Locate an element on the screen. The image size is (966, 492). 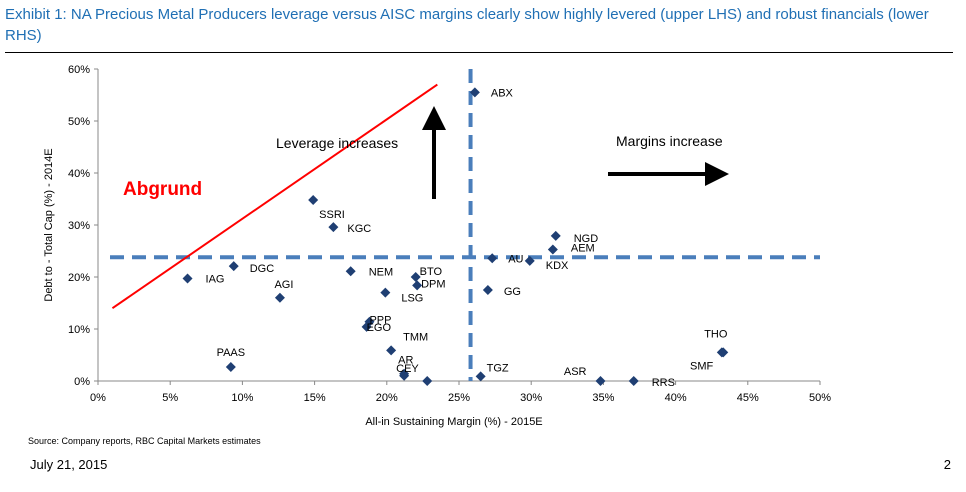
x-tick-label: 50% is located at coordinates (820, 398).